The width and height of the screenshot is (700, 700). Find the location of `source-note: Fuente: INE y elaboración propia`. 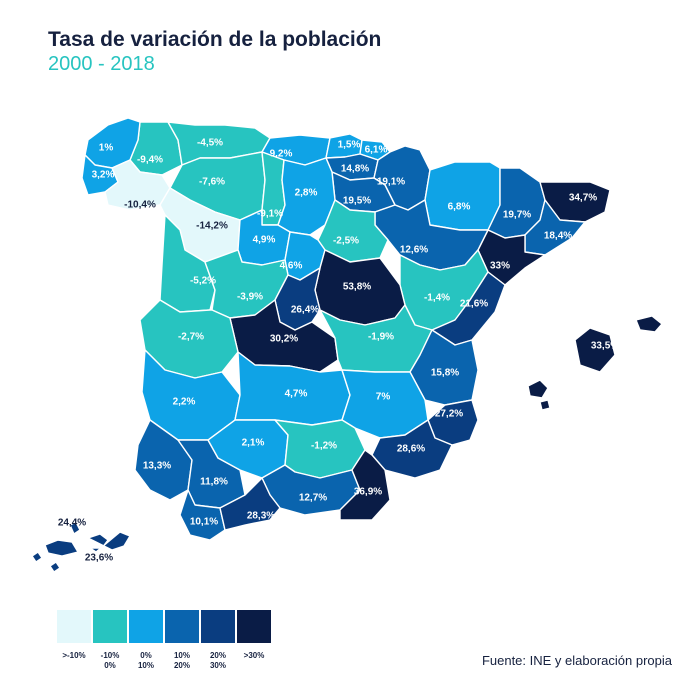

source-note: Fuente: INE y elaboración propia is located at coordinates (576, 660).